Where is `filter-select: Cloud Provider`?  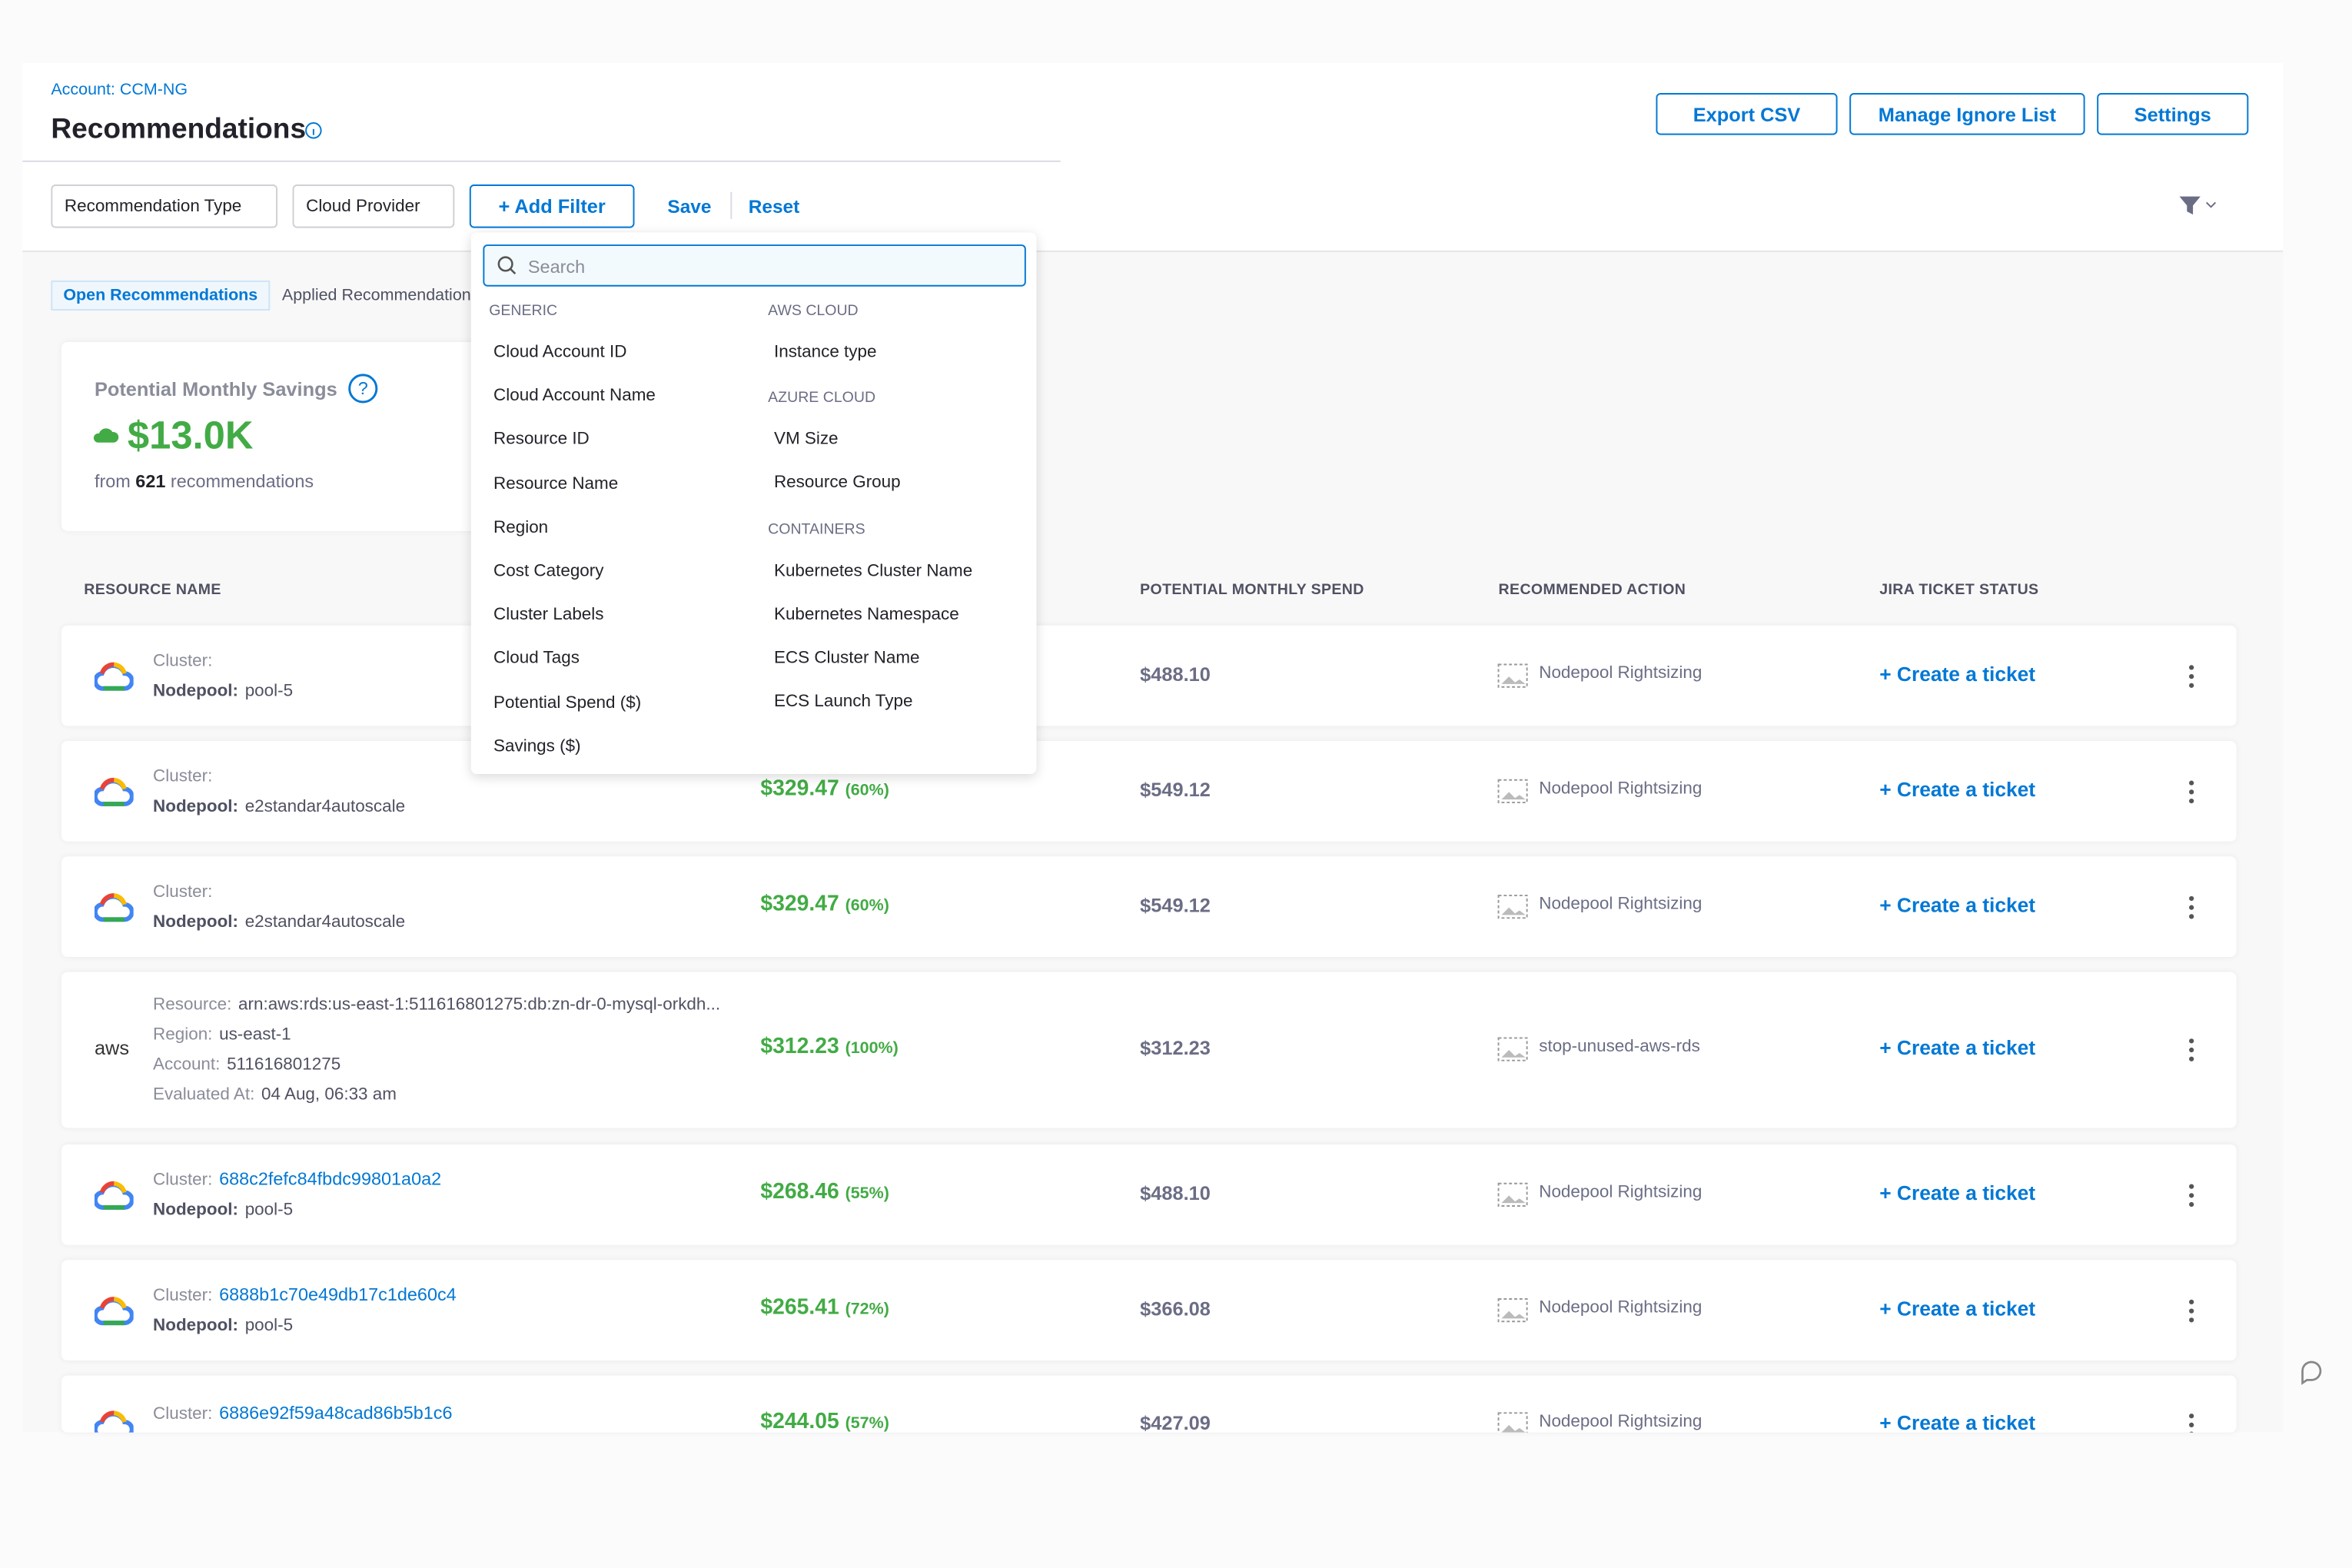
filter-select: Cloud Provider is located at coordinates (374, 206).